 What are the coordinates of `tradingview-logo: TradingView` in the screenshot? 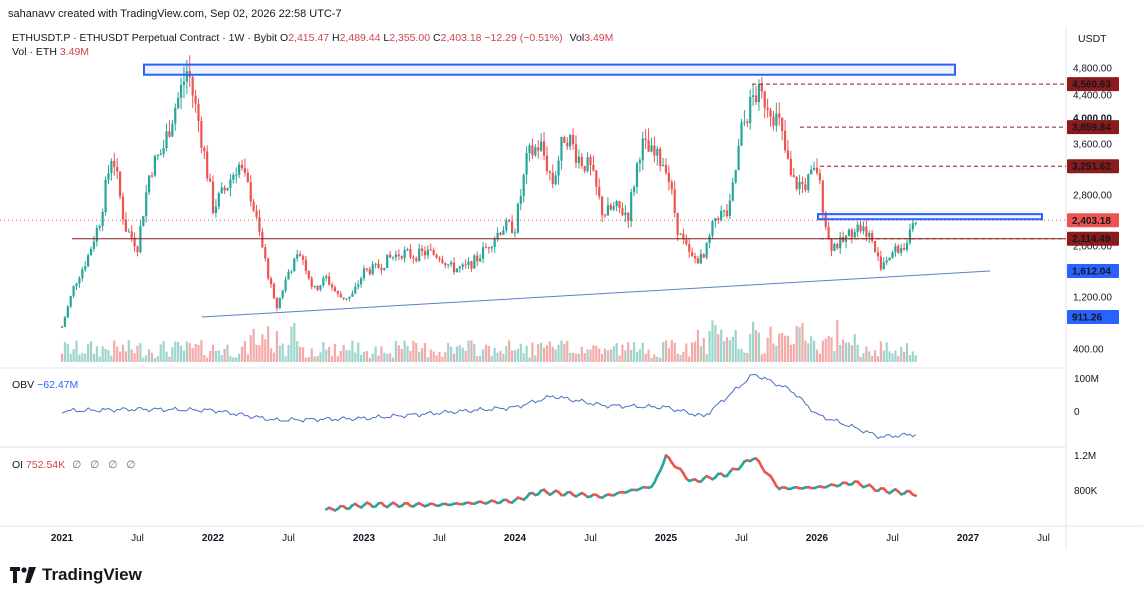 It's located at (76, 575).